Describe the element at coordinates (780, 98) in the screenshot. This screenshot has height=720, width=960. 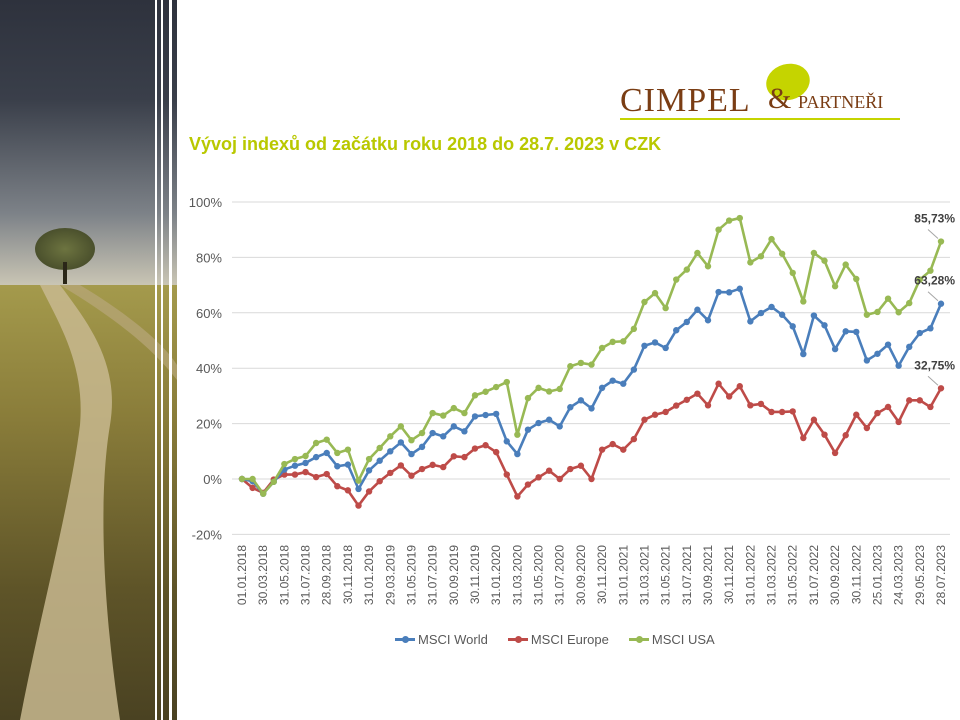
I see `logo-ampersand: &` at that location.